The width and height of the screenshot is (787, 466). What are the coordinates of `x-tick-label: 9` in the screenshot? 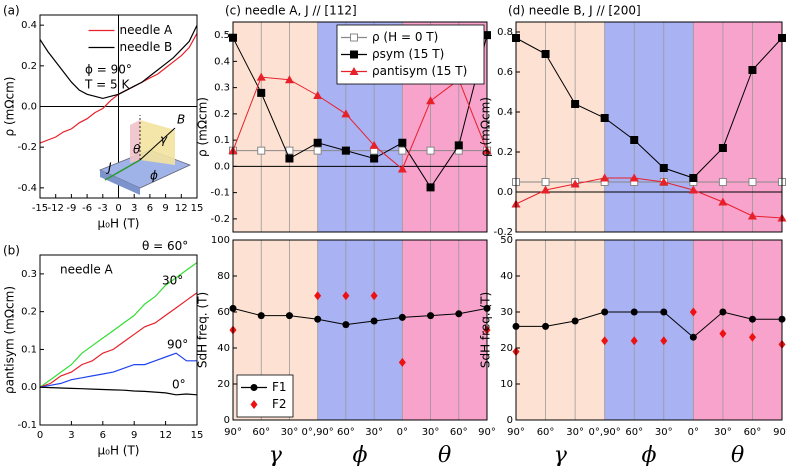 It's located at (165, 208).